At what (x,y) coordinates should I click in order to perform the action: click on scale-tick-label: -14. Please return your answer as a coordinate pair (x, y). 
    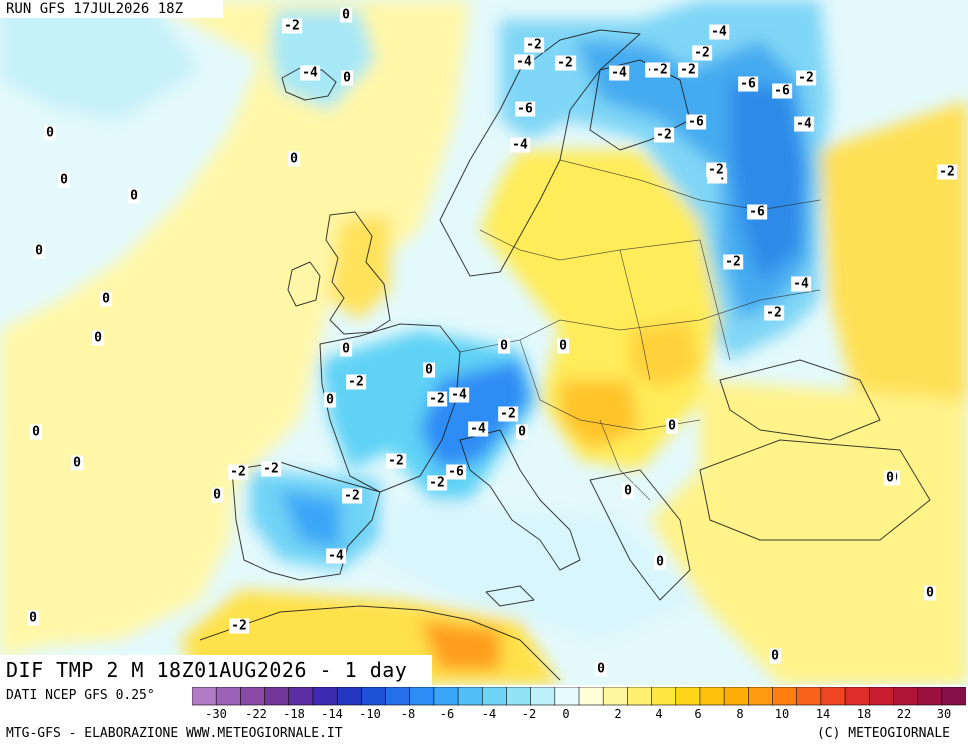
    Looking at the image, I should click on (332, 714).